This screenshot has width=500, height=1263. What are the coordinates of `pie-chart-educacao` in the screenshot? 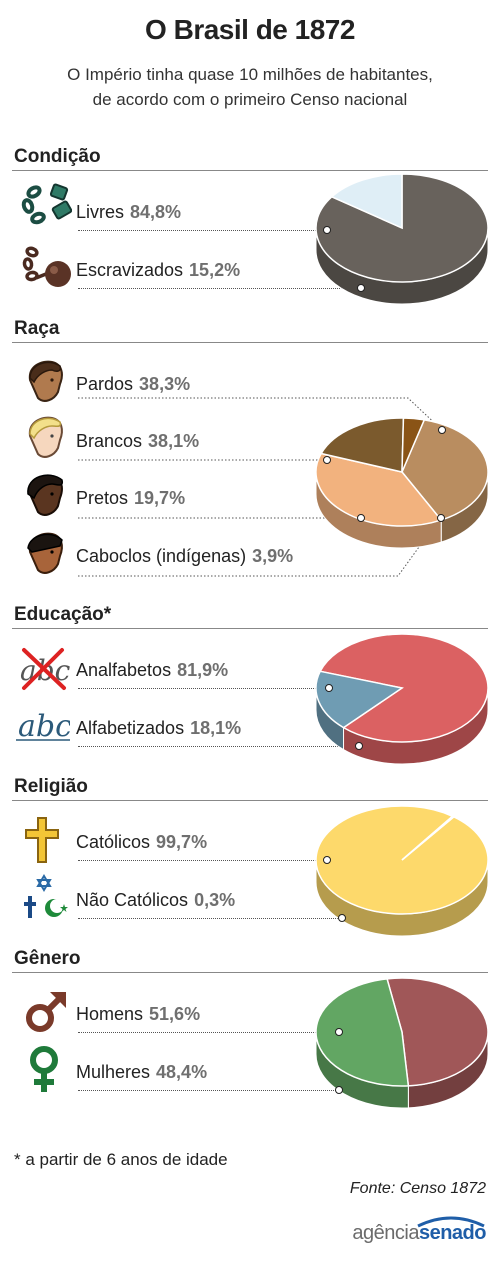 It's located at (402, 699).